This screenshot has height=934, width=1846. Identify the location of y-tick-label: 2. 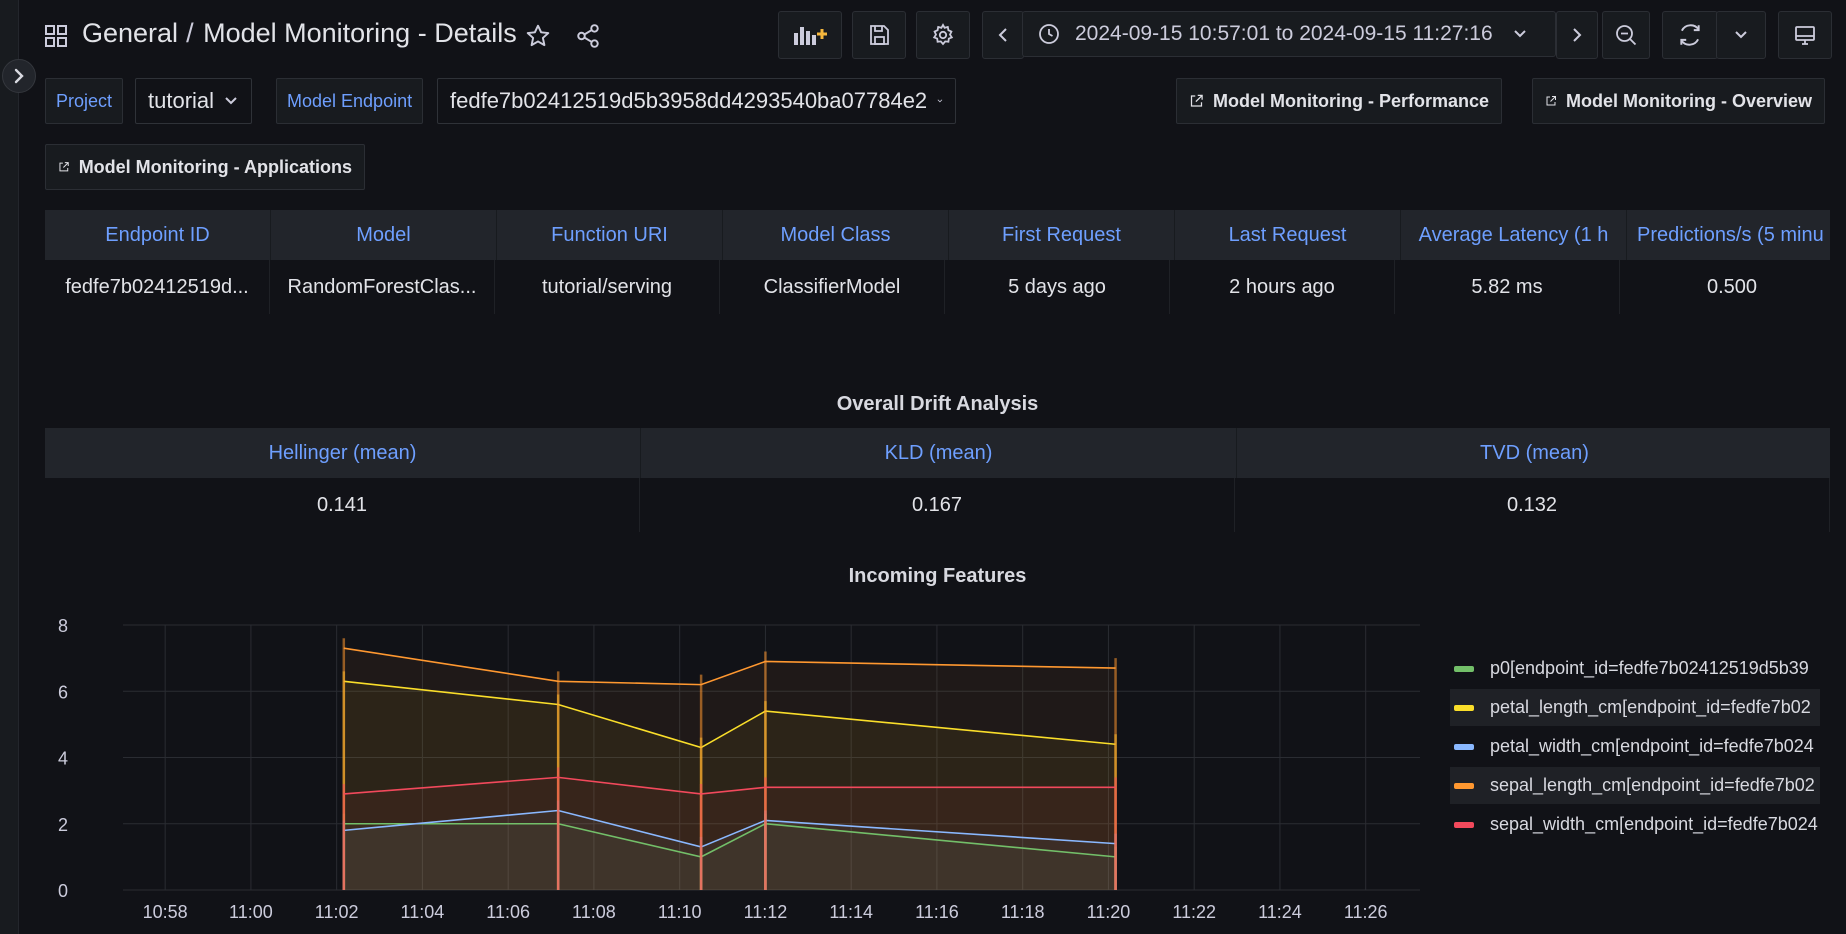
(63, 825).